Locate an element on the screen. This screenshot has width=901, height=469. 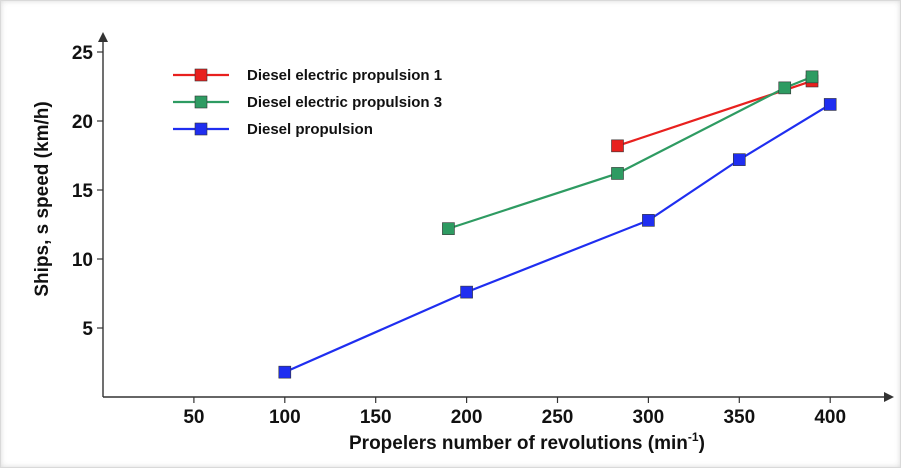
x-axis-title: Propelers number of revolutions (min-1) is located at coordinates (527, 442).